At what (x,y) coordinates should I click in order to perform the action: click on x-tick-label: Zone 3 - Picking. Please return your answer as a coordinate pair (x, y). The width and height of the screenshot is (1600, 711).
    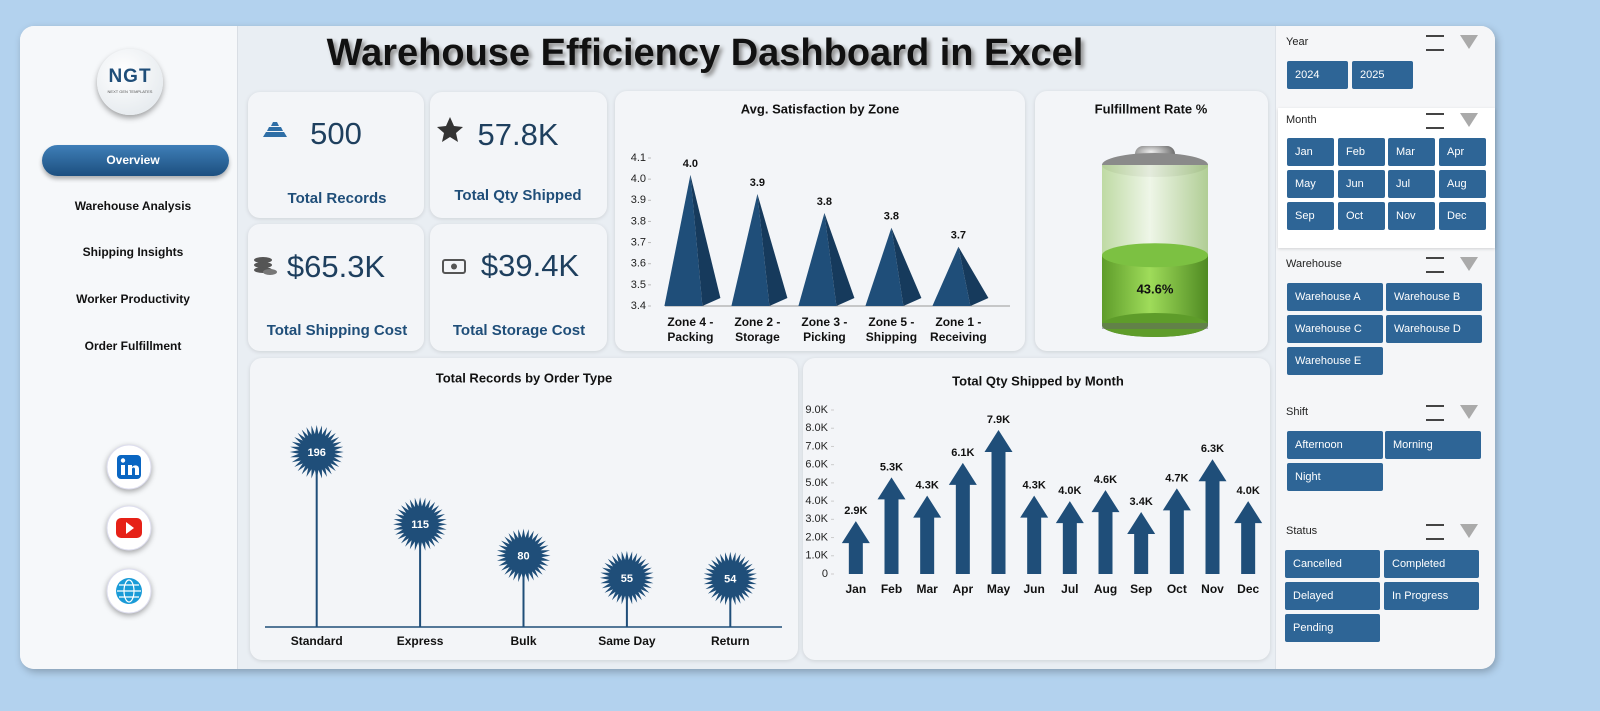
    Looking at the image, I should click on (824, 329).